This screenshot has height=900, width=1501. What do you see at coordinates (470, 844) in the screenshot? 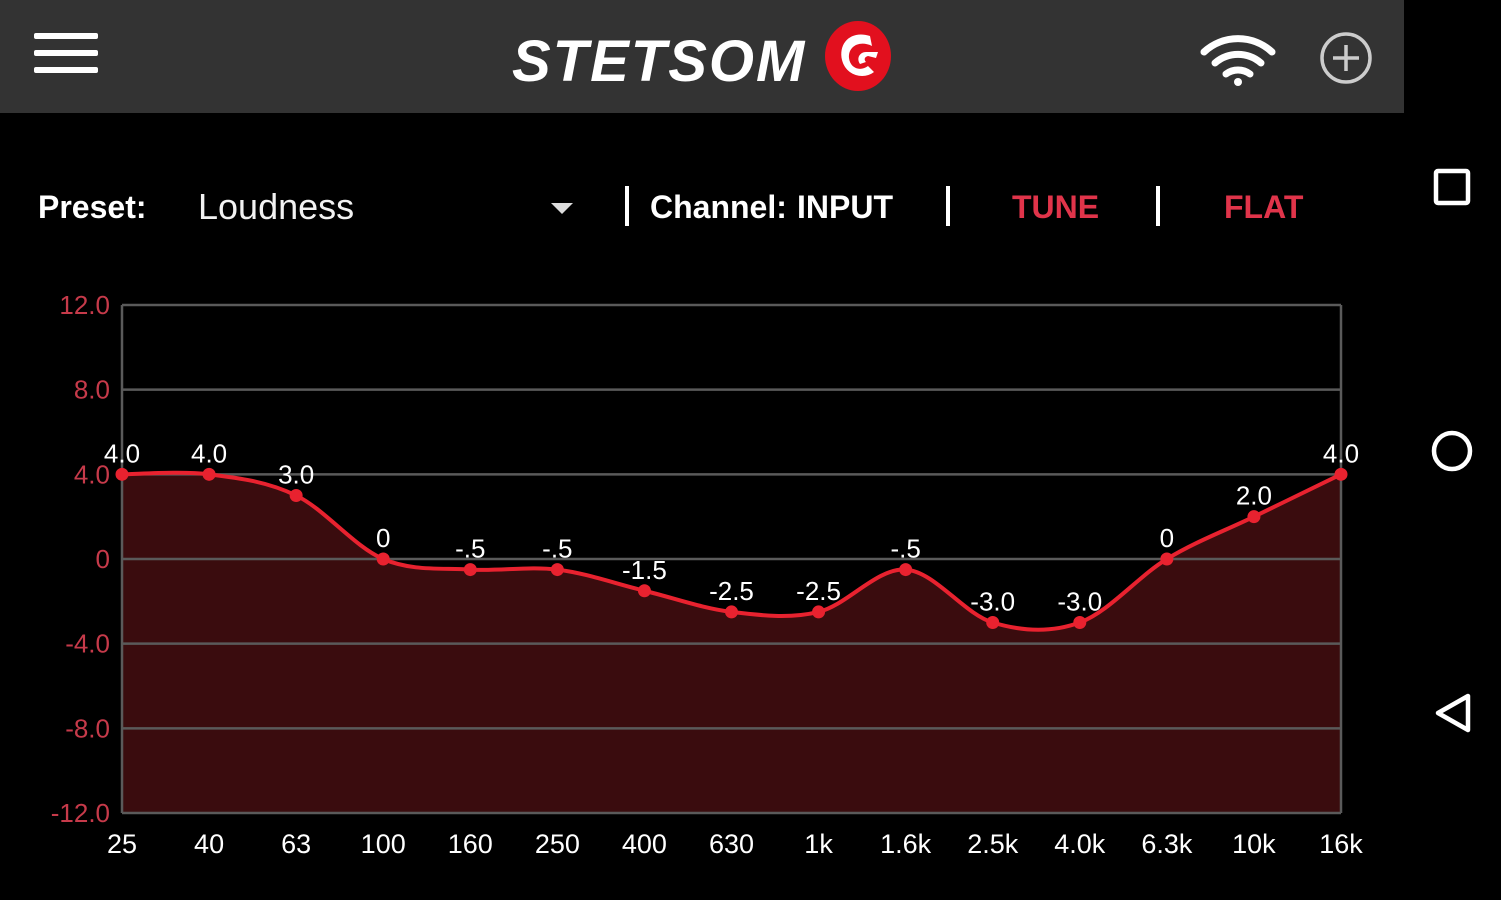
I see `x-tick-label: 160` at bounding box center [470, 844].